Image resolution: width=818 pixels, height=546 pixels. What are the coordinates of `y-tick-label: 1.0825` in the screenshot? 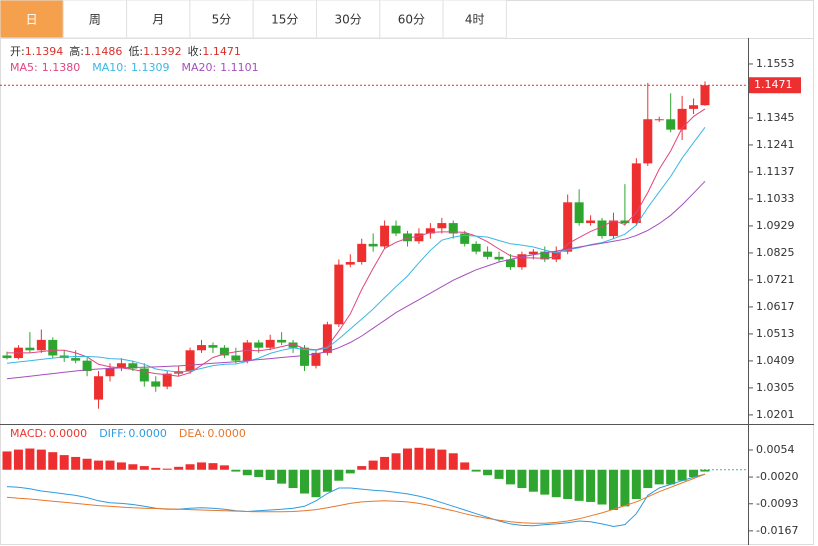 It's located at (775, 252).